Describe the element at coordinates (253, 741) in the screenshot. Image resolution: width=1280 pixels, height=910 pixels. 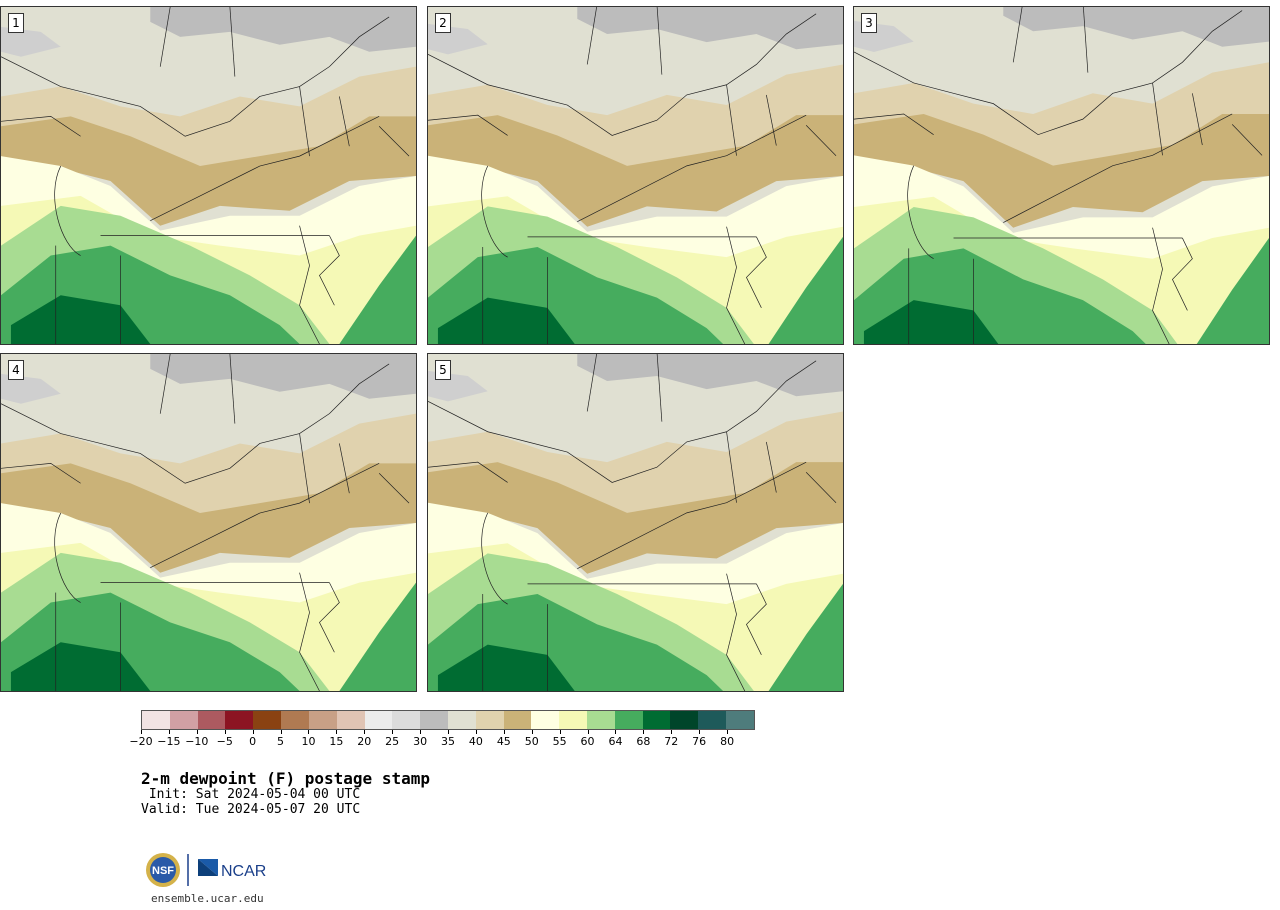
I see `colorbar-tick-label: 0` at that location.